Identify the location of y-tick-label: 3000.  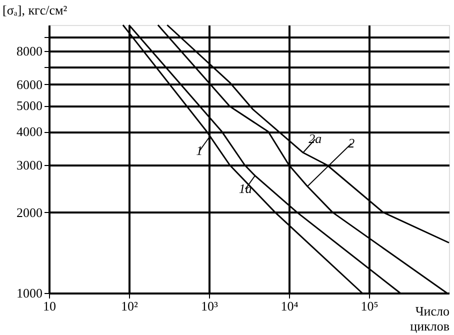
(29, 165).